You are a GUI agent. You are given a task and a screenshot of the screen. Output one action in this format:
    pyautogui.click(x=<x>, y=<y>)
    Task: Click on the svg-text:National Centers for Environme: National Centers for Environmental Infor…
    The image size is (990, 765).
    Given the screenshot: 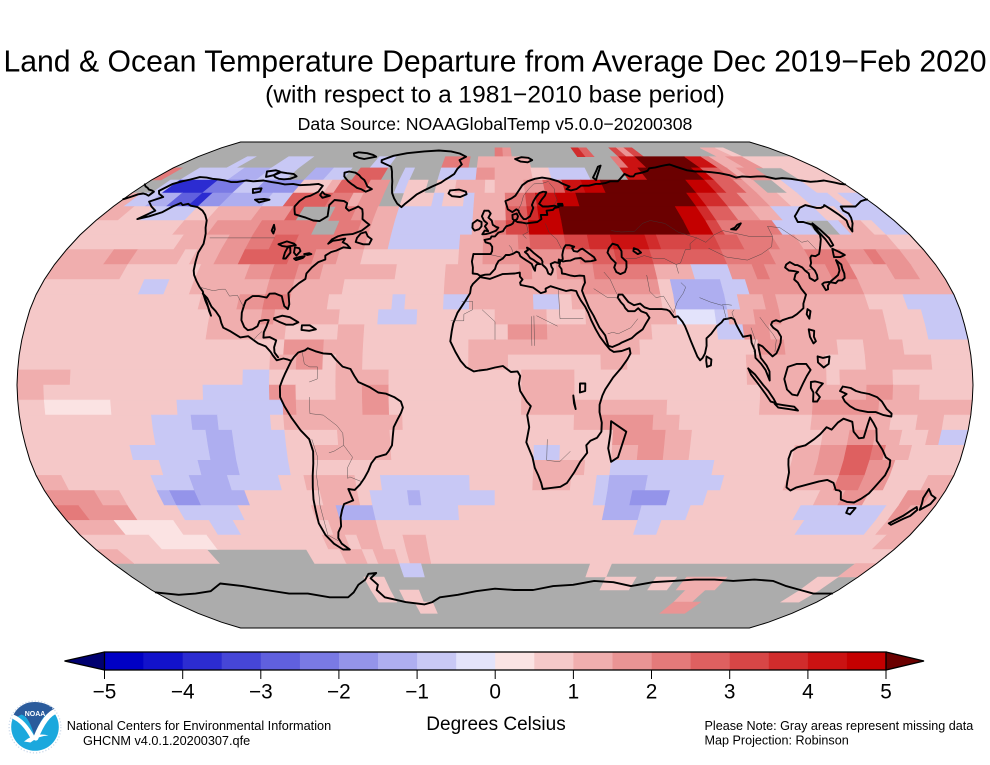 What is the action you would take?
    pyautogui.click(x=199, y=726)
    